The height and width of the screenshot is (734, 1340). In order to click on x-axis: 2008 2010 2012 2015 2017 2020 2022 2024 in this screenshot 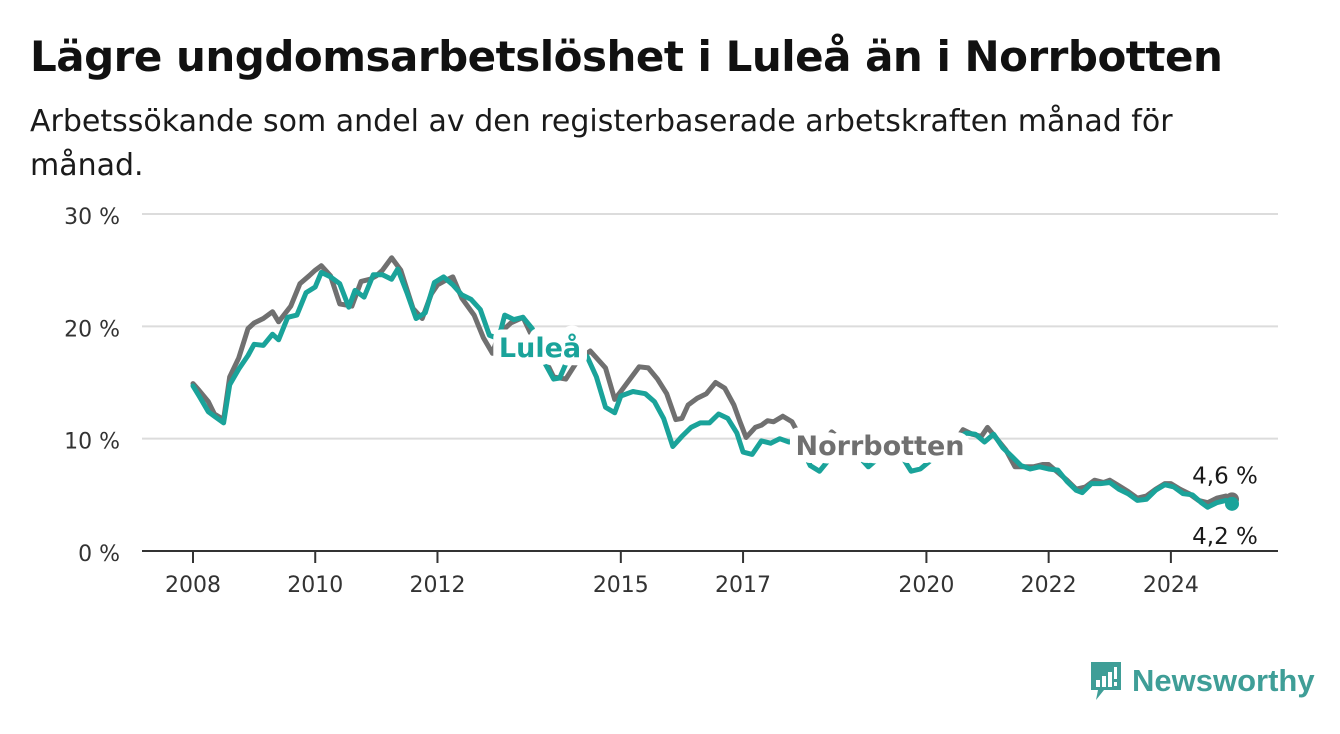, I will do `click(710, 574)`.